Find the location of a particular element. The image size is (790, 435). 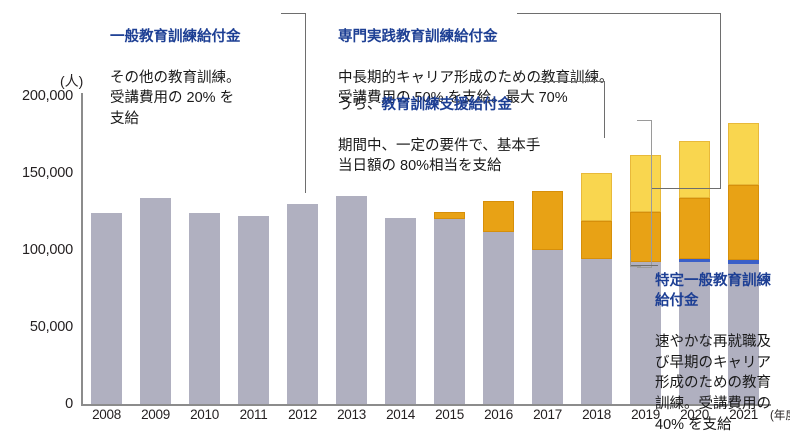

bar-segment-orange-2018 is located at coordinates (596, 240).